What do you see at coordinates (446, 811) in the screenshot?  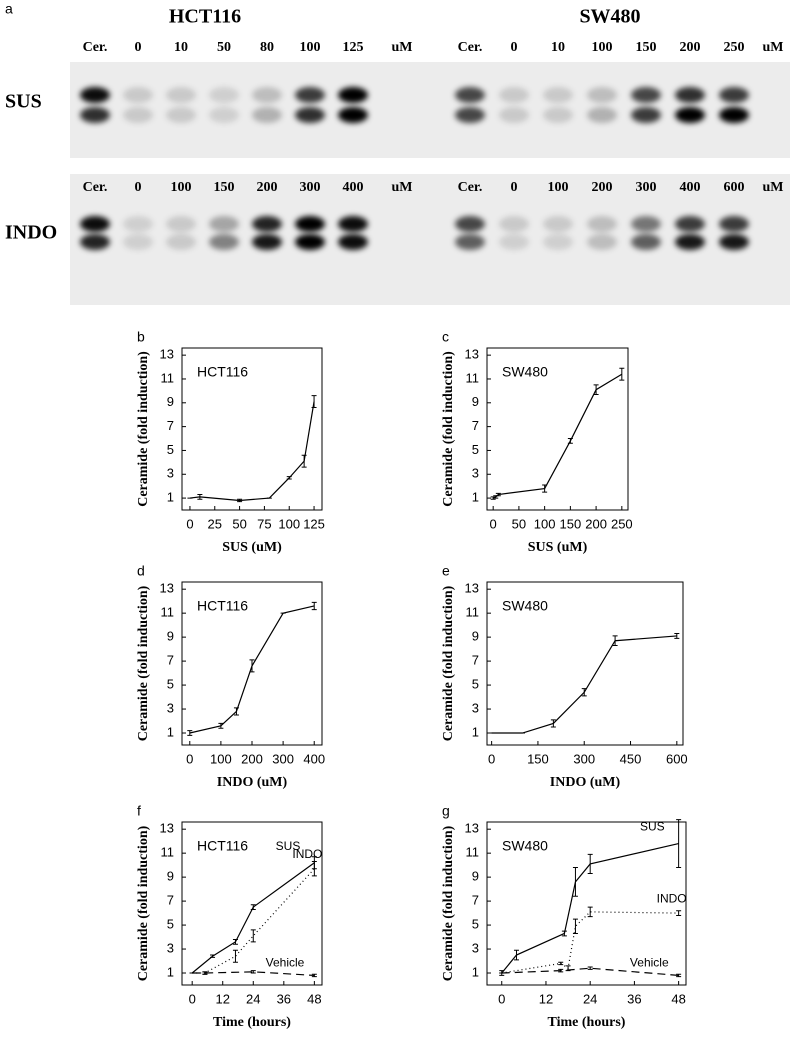 I see `panel-label: g` at bounding box center [446, 811].